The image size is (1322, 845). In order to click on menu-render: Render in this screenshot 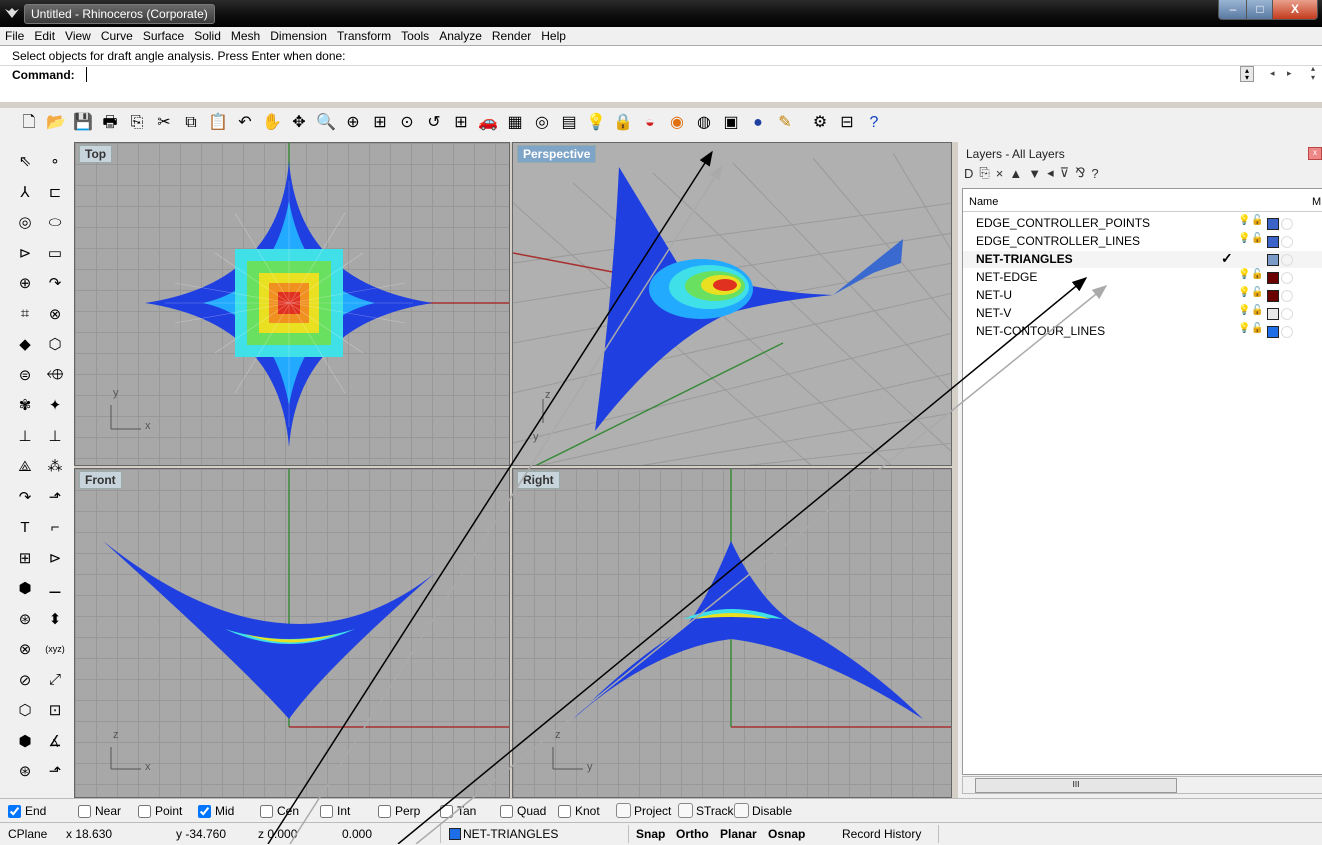, I will do `click(511, 36)`.